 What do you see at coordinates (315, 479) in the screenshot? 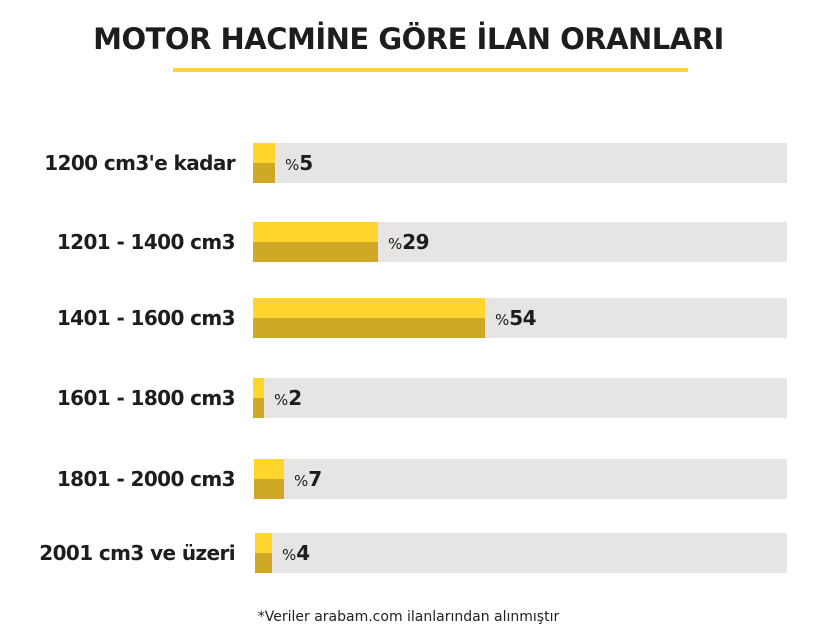
I see `value-number: 7` at bounding box center [315, 479].